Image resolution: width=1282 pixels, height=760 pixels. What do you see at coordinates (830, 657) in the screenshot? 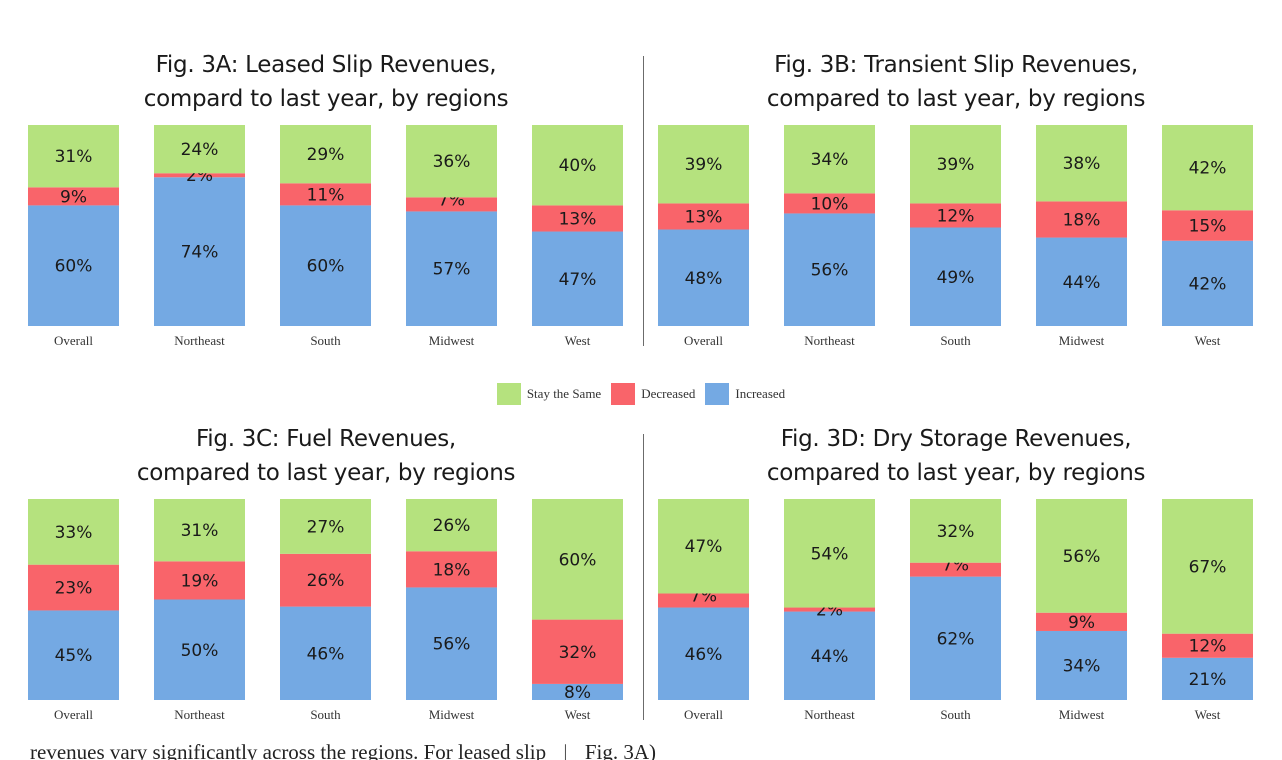
I see `data-label-increased: 44%` at bounding box center [830, 657].